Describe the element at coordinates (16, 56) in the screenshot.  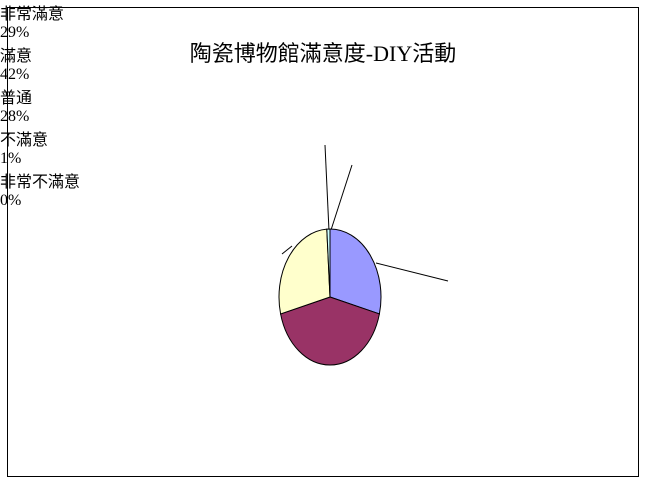
I see `label-name: 滿意` at that location.